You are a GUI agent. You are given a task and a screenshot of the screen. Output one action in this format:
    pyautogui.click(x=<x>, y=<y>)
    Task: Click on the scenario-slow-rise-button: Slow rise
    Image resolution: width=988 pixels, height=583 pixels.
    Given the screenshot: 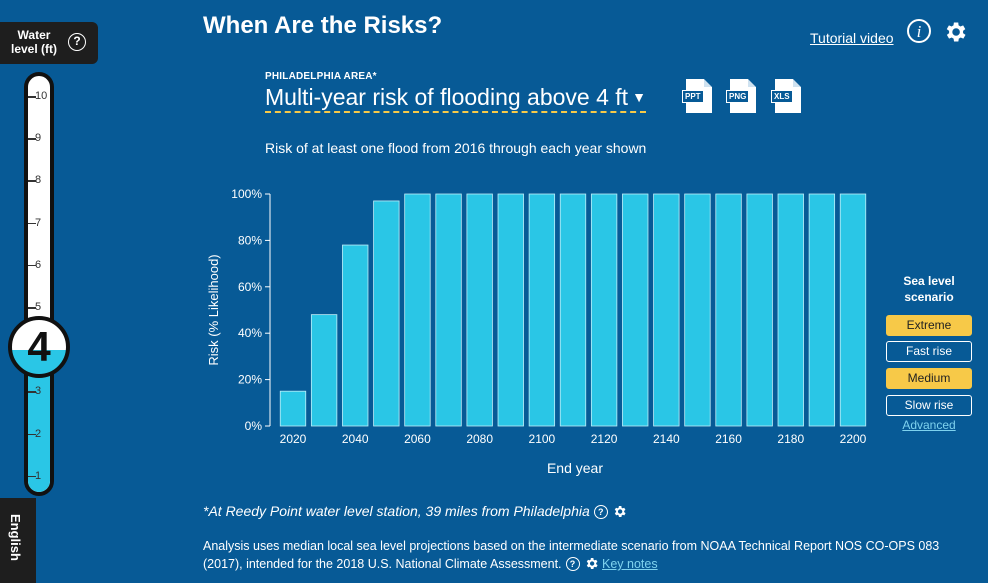 What is the action you would take?
    pyautogui.click(x=929, y=405)
    